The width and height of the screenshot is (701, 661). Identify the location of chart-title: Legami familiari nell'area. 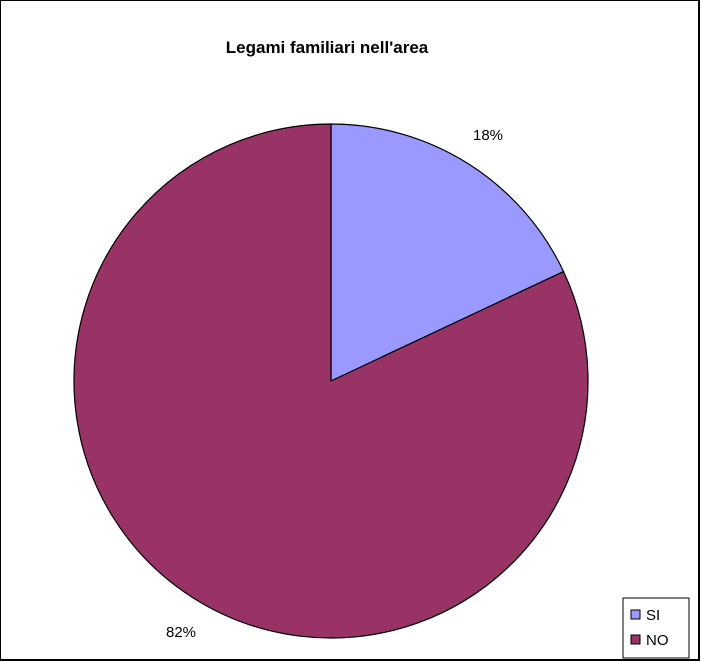
(327, 47).